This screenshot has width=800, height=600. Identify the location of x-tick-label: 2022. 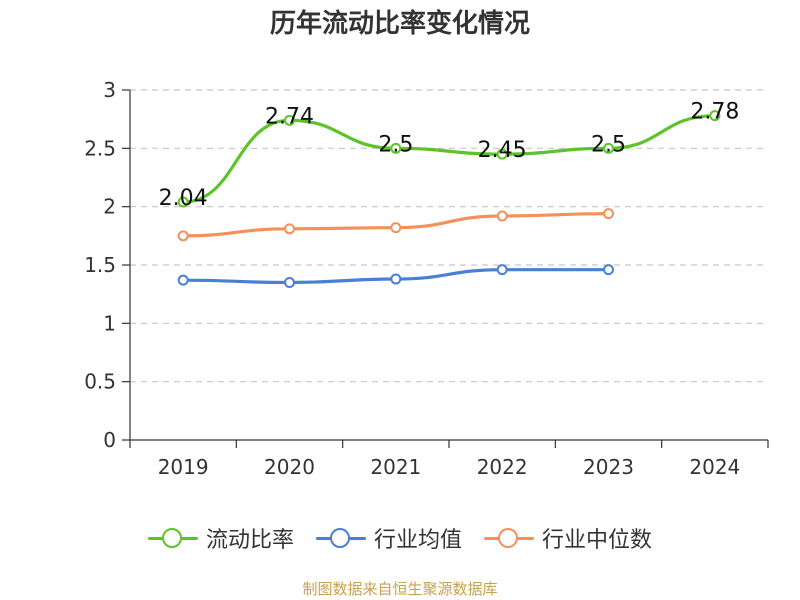
(502, 467).